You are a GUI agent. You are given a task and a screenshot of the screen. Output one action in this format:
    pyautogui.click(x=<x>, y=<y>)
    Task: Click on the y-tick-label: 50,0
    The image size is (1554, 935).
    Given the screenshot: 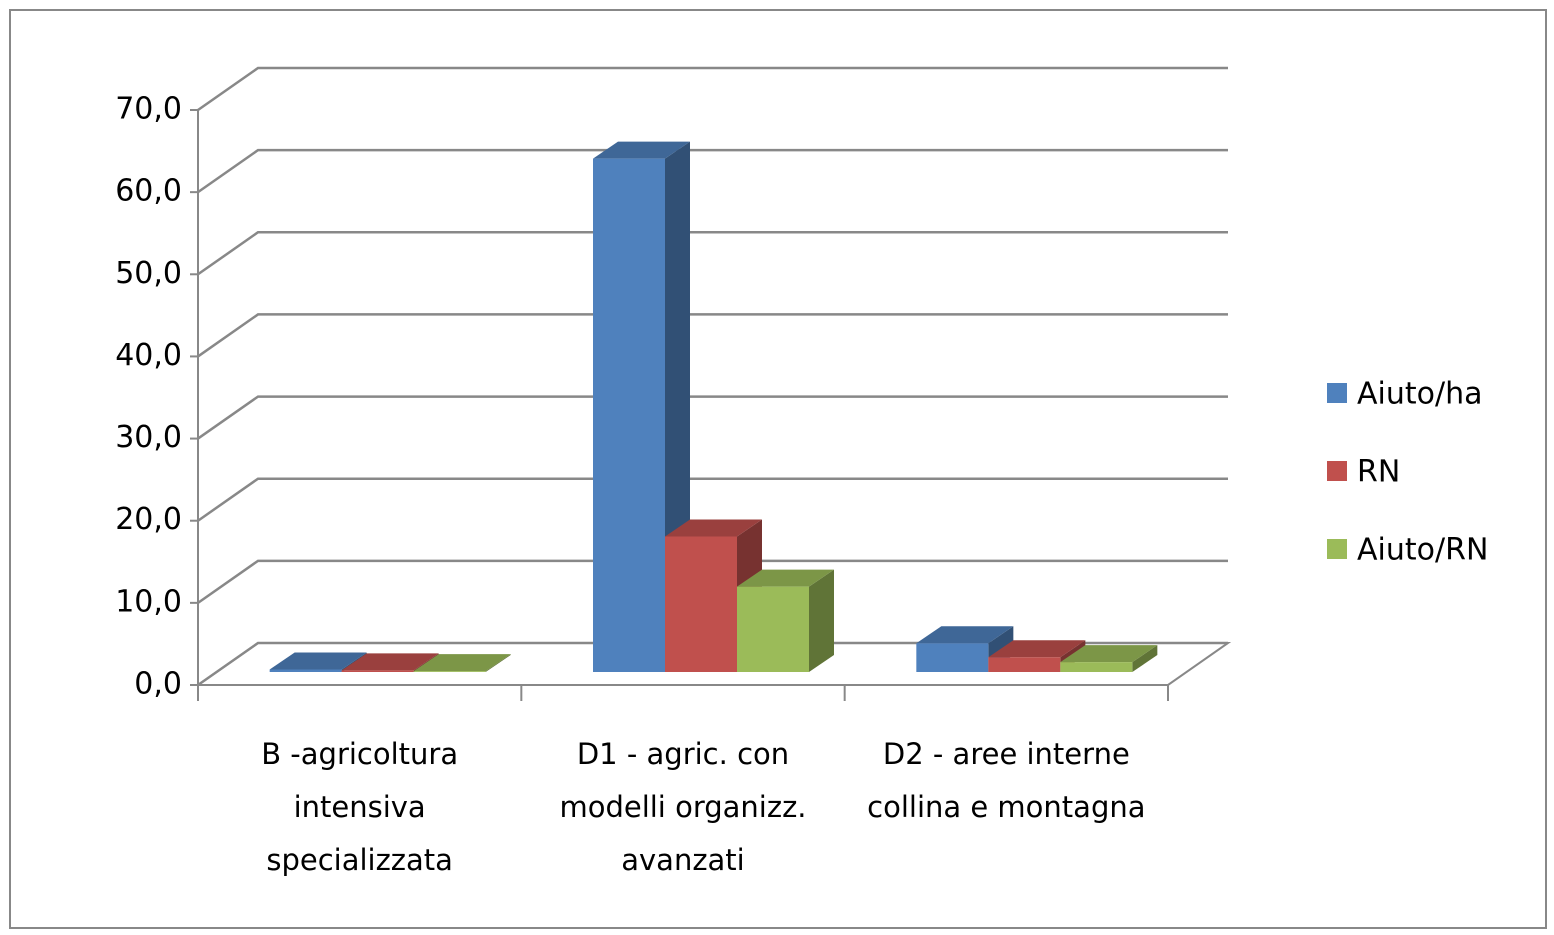 What is the action you would take?
    pyautogui.click(x=148, y=273)
    